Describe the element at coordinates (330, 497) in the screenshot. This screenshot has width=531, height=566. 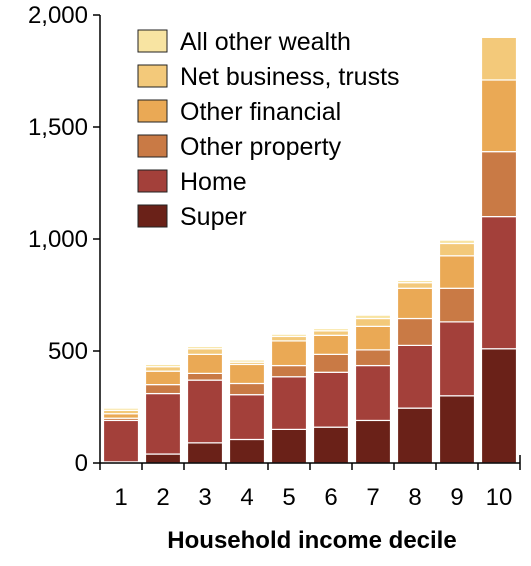
I see `x-tick-label: 6` at that location.